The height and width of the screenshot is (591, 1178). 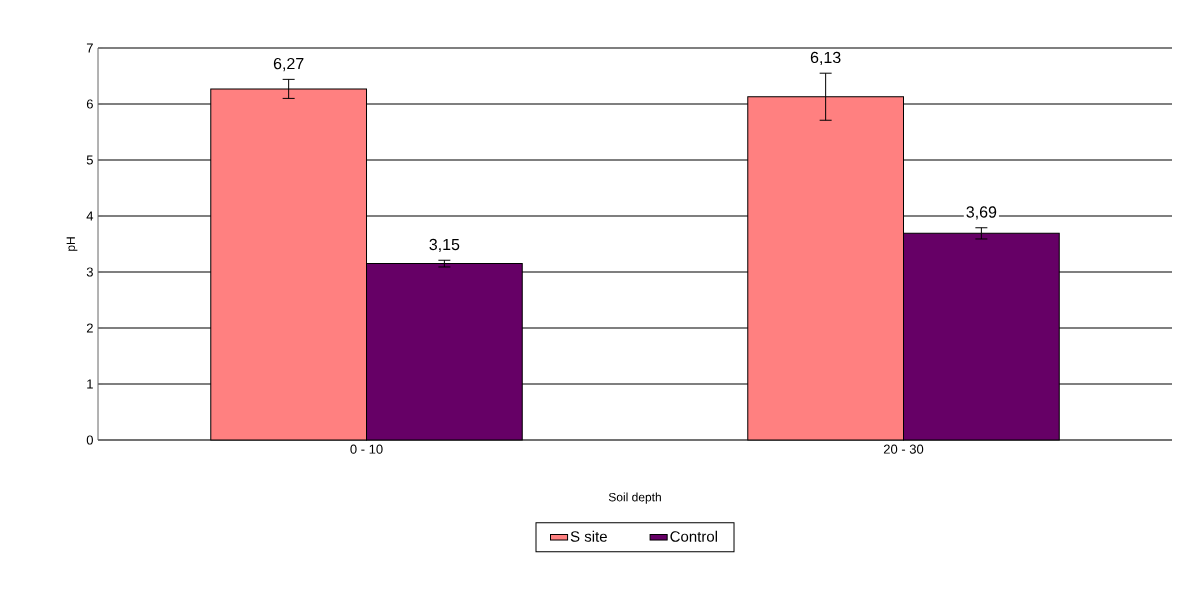 I want to click on x-tick-label: 0 - 10, so click(x=366, y=449).